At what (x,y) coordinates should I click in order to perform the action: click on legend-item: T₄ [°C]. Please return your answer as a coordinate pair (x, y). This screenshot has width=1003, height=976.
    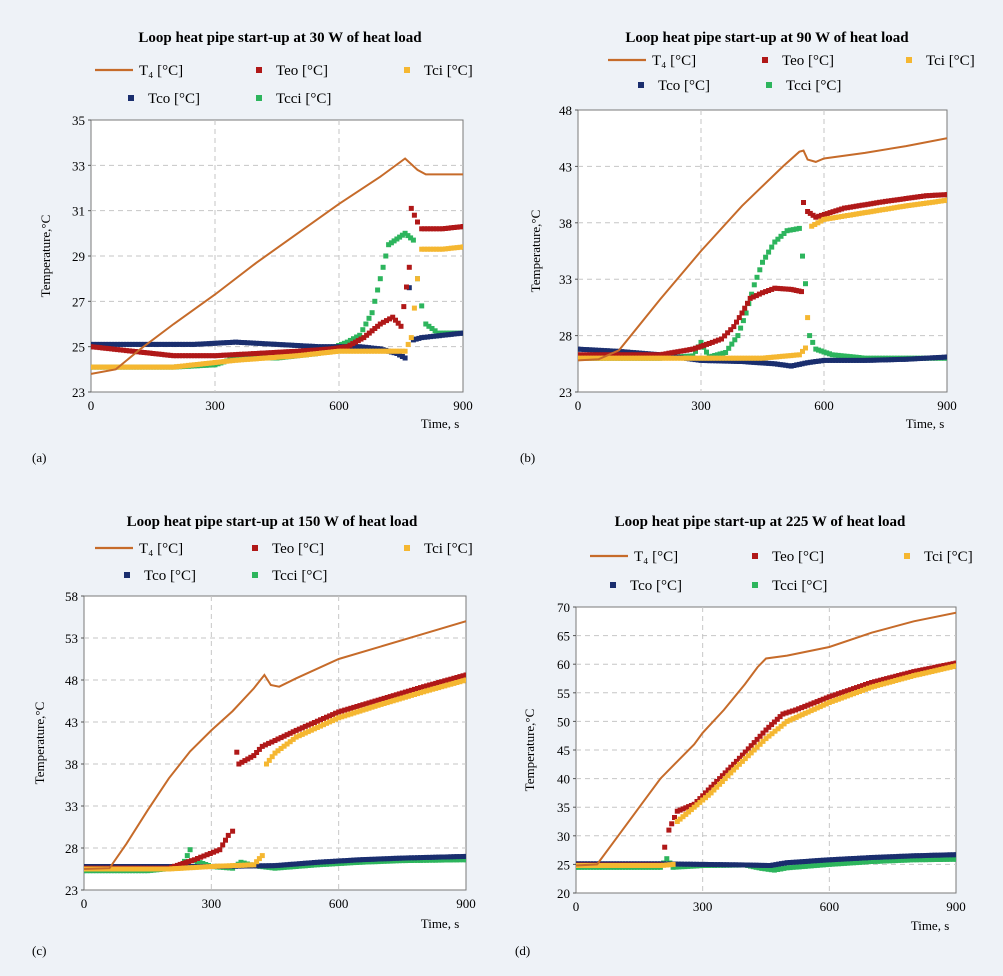
    Looking at the image, I should click on (139, 549).